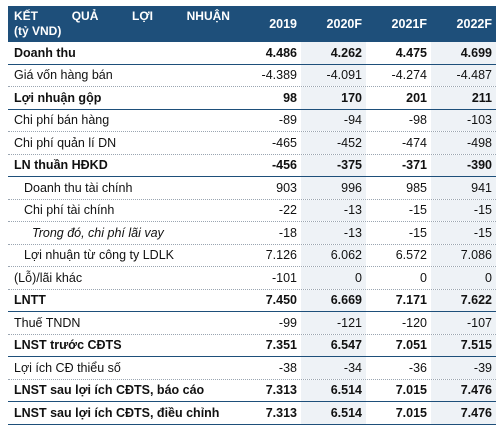  What do you see at coordinates (284, 142) in the screenshot?
I see `row-value: -465` at bounding box center [284, 142].